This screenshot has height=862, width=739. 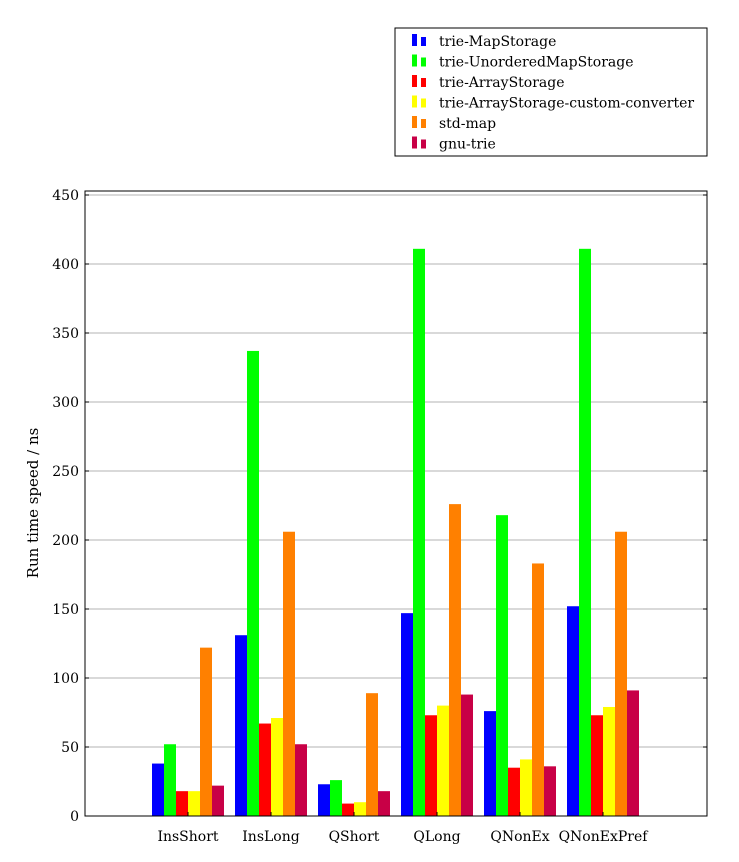 I want to click on bar-trie-ArrayStorage-custom-converter-QShort, so click(x=360, y=809).